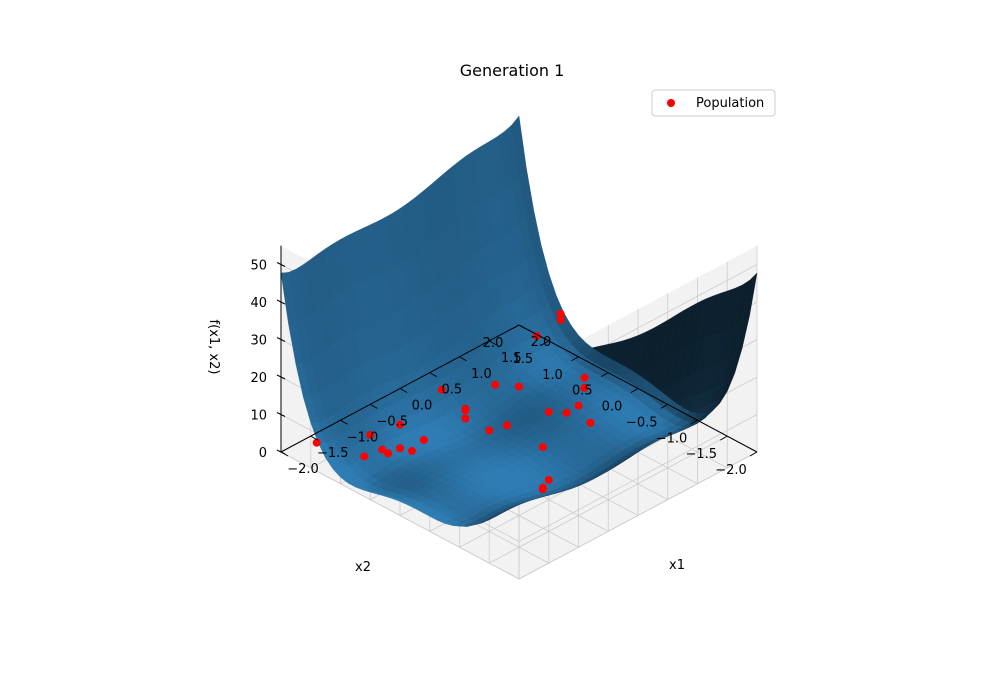 Image resolution: width=1000 pixels, height=700 pixels. I want to click on z-tick-label: 20, so click(258, 378).